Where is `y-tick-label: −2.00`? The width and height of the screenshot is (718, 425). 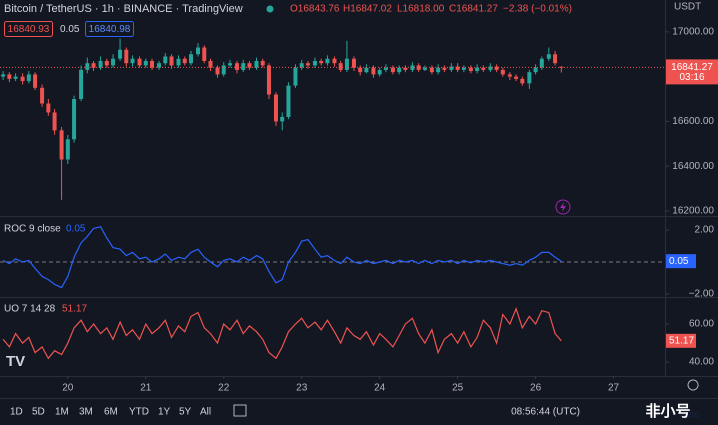
y-tick-label: −2.00 is located at coordinates (702, 294).